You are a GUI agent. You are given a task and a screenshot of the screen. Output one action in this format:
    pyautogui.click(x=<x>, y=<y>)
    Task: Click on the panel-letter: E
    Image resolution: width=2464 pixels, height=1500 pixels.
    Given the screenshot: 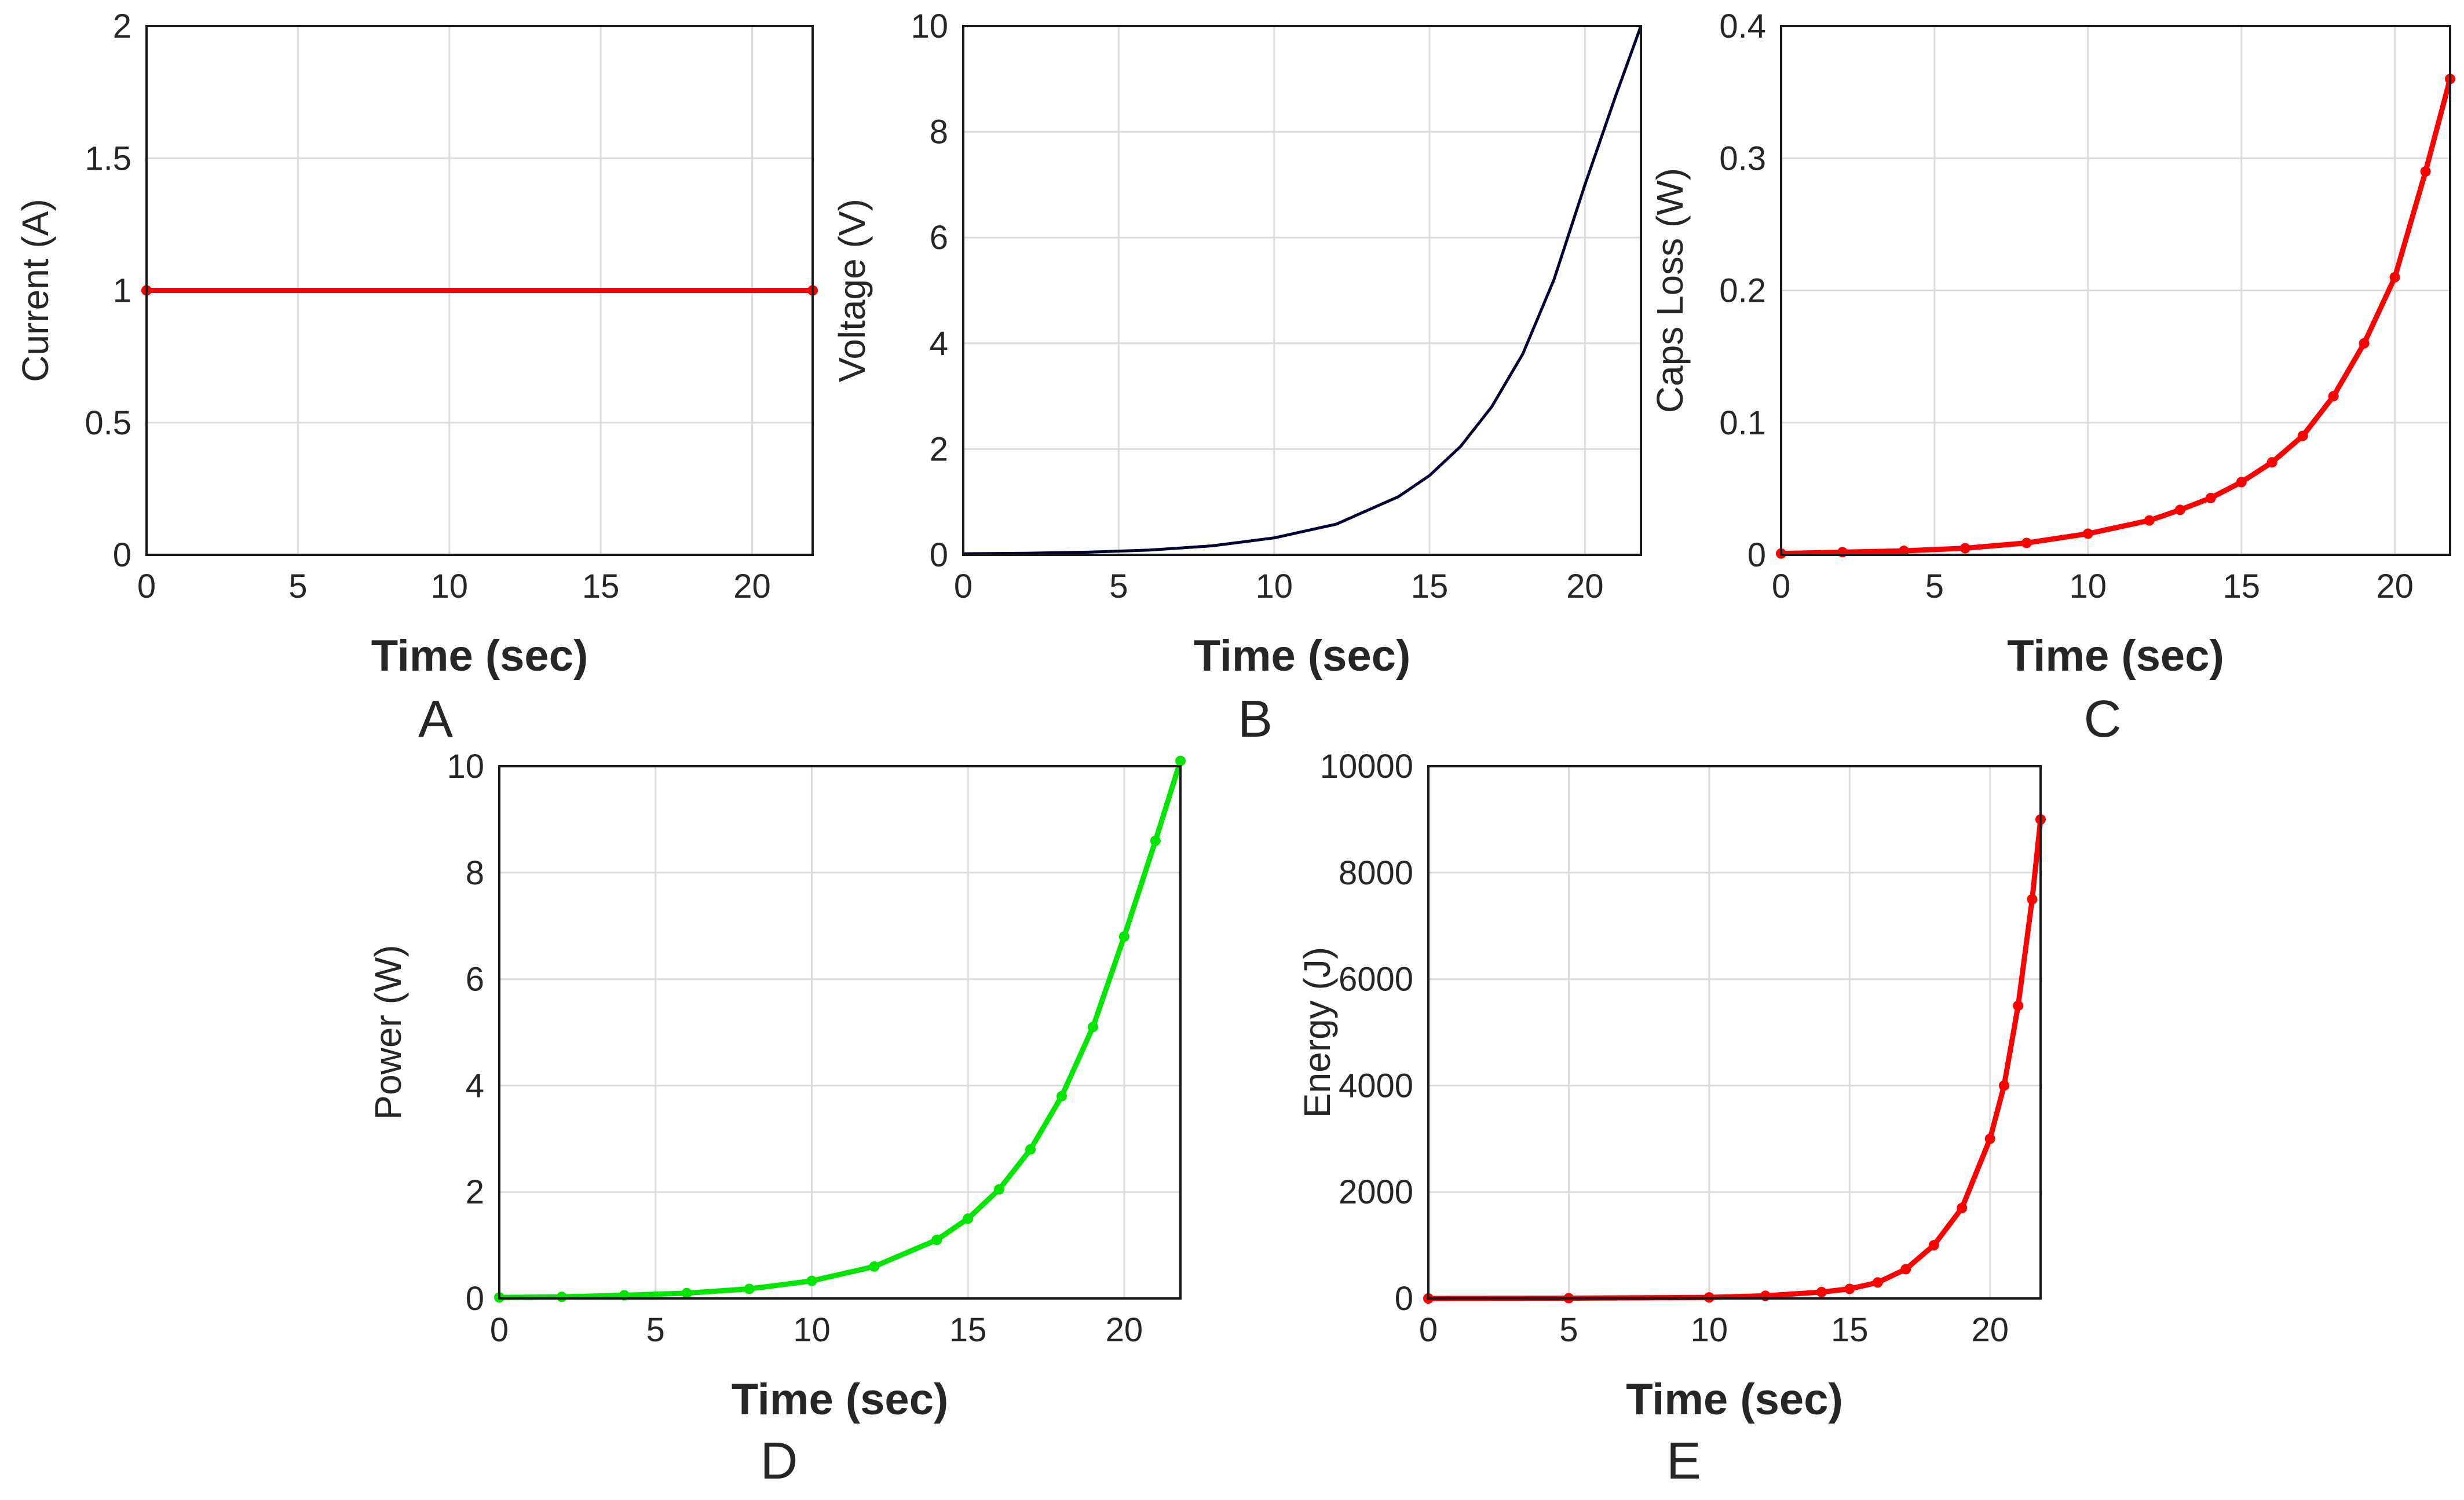 What is the action you would take?
    pyautogui.click(x=1683, y=1461)
    